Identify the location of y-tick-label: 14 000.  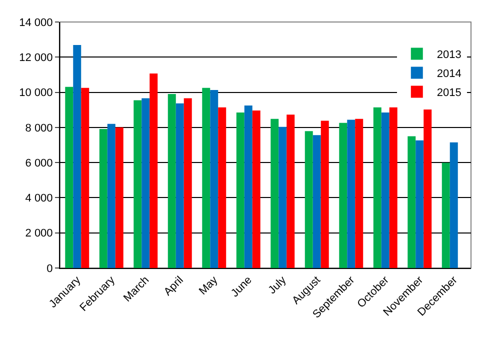
(36, 22).